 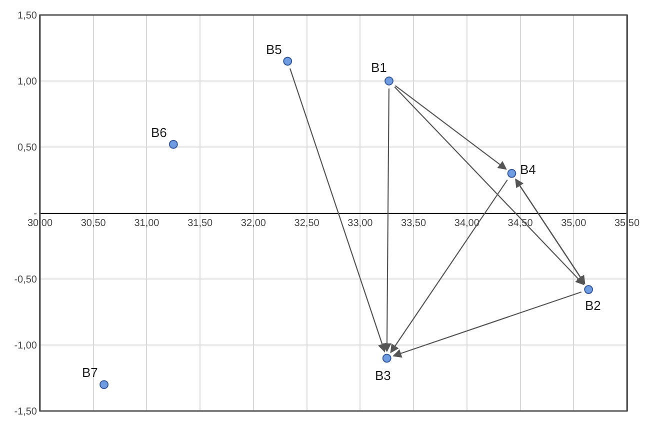 I want to click on x-tick-label: 32,00, so click(x=253, y=223).